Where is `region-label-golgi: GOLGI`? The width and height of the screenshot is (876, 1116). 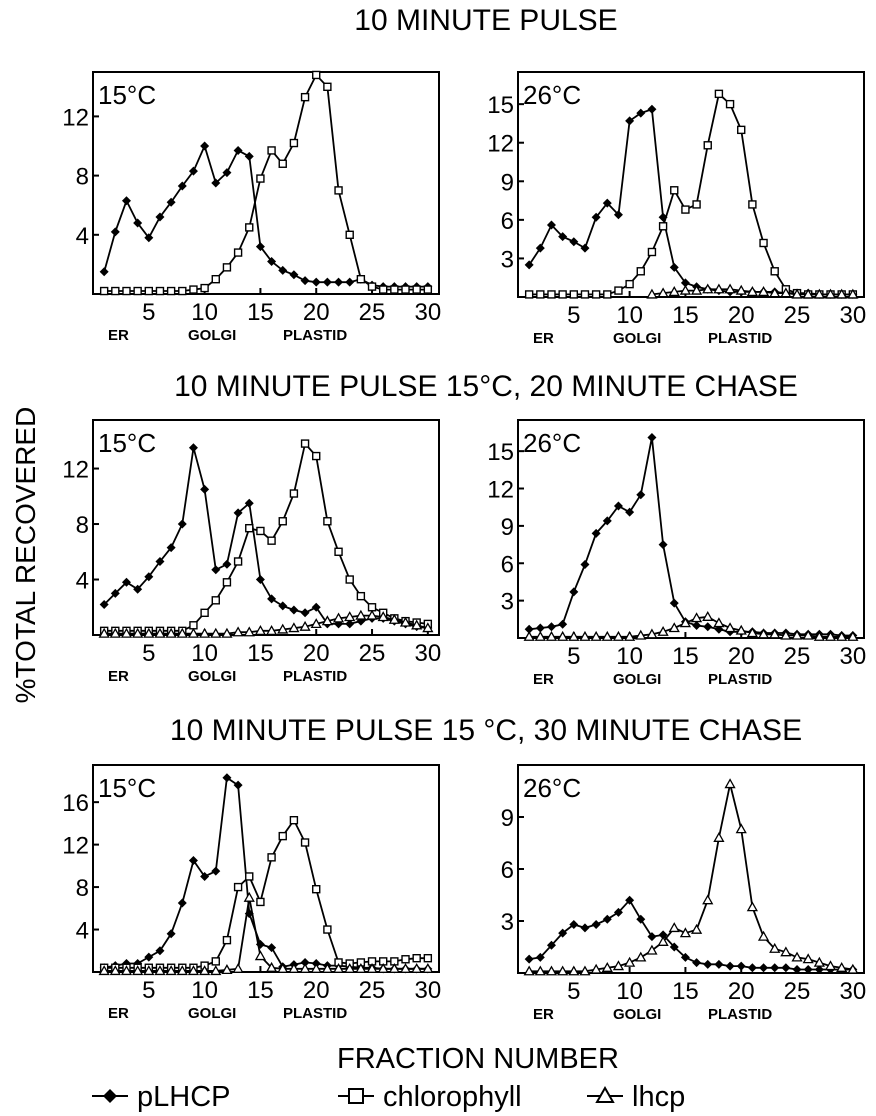 region-label-golgi: GOLGI is located at coordinates (212, 335).